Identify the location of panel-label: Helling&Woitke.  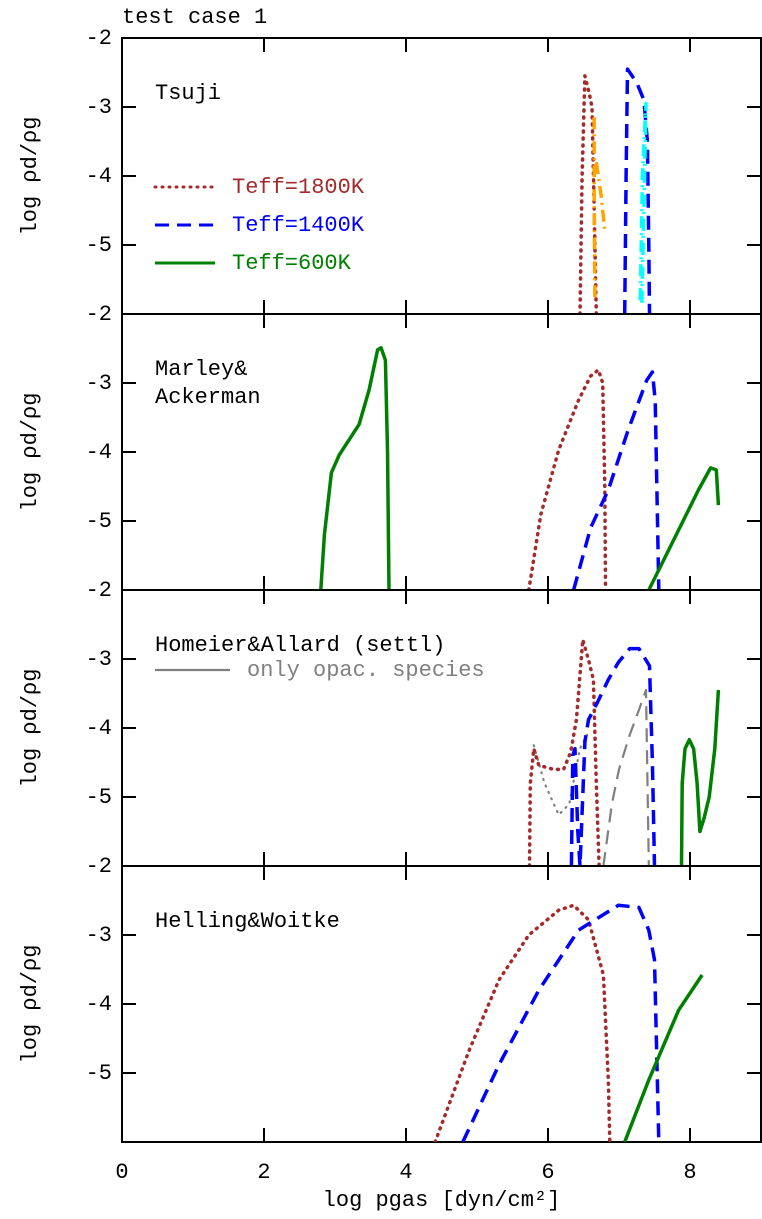
(247, 921).